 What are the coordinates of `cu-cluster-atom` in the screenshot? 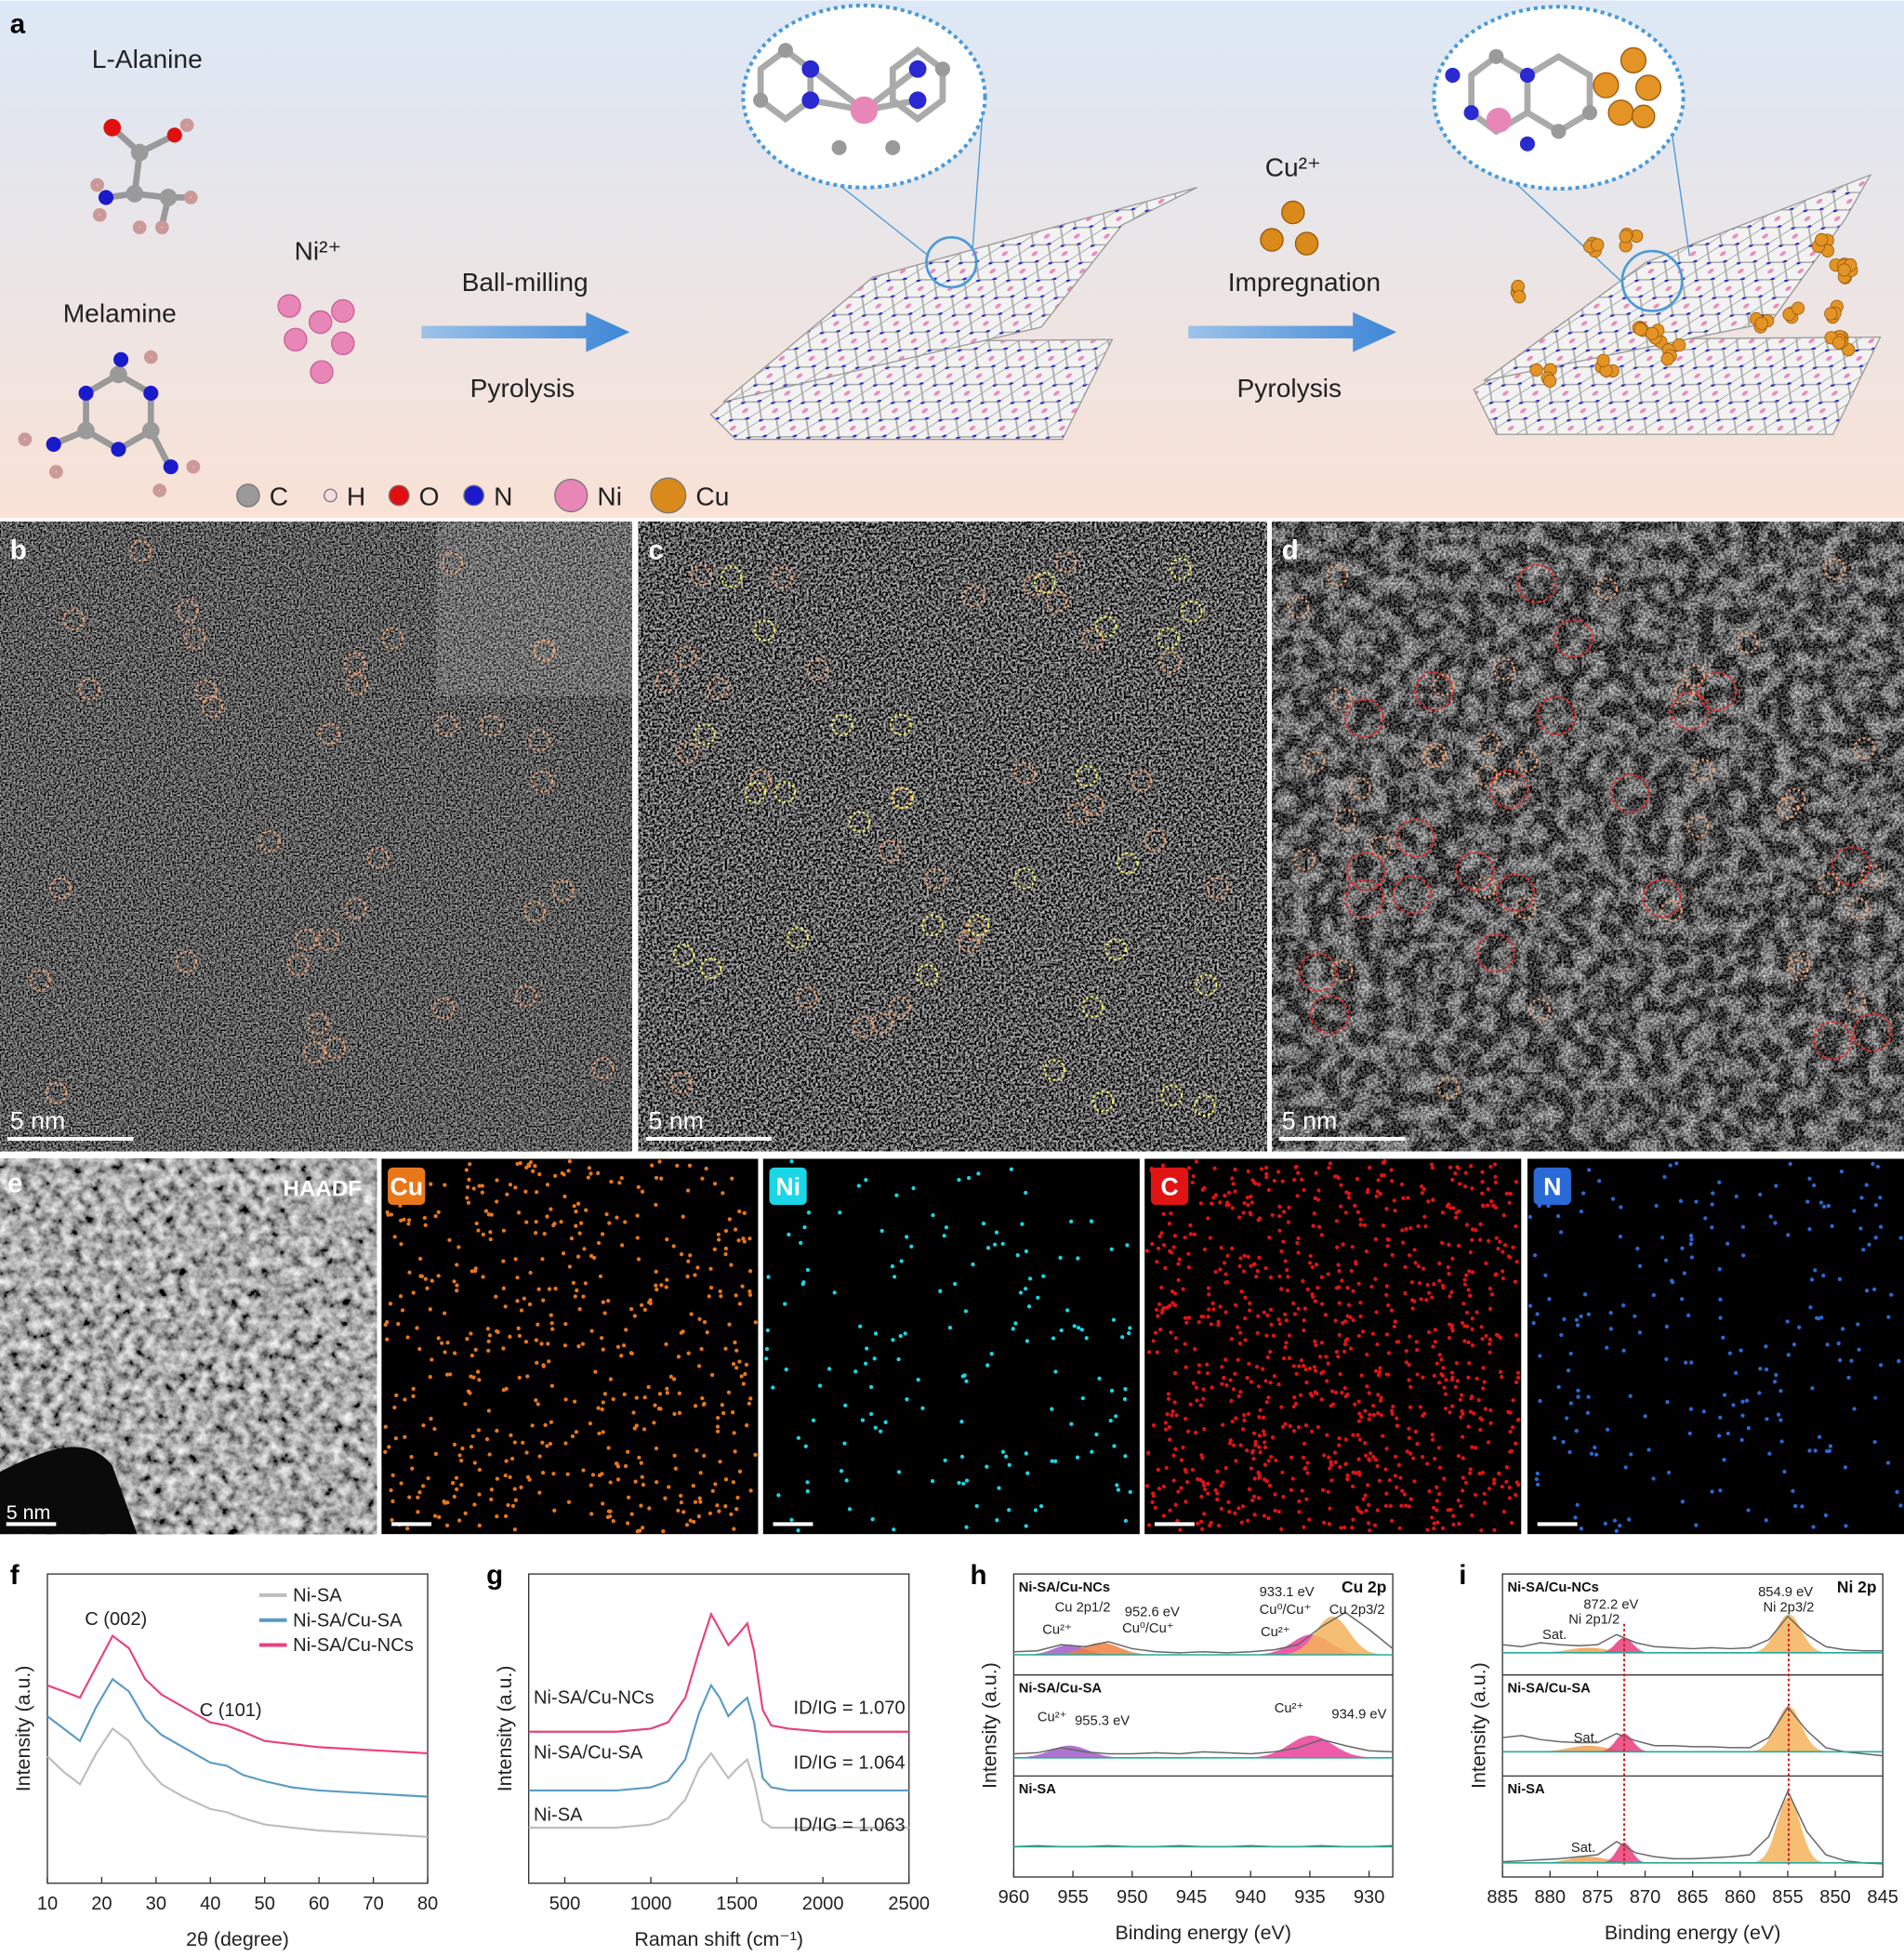 It's located at (1761, 324).